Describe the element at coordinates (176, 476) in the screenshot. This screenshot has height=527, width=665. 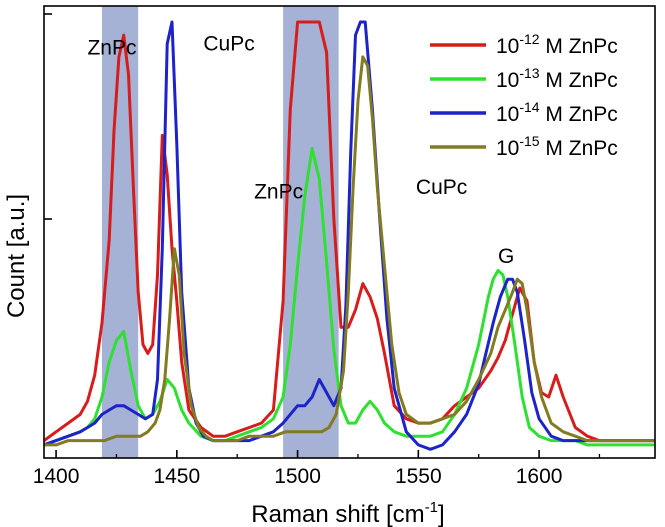
I see `x-tick-label: 1450` at that location.